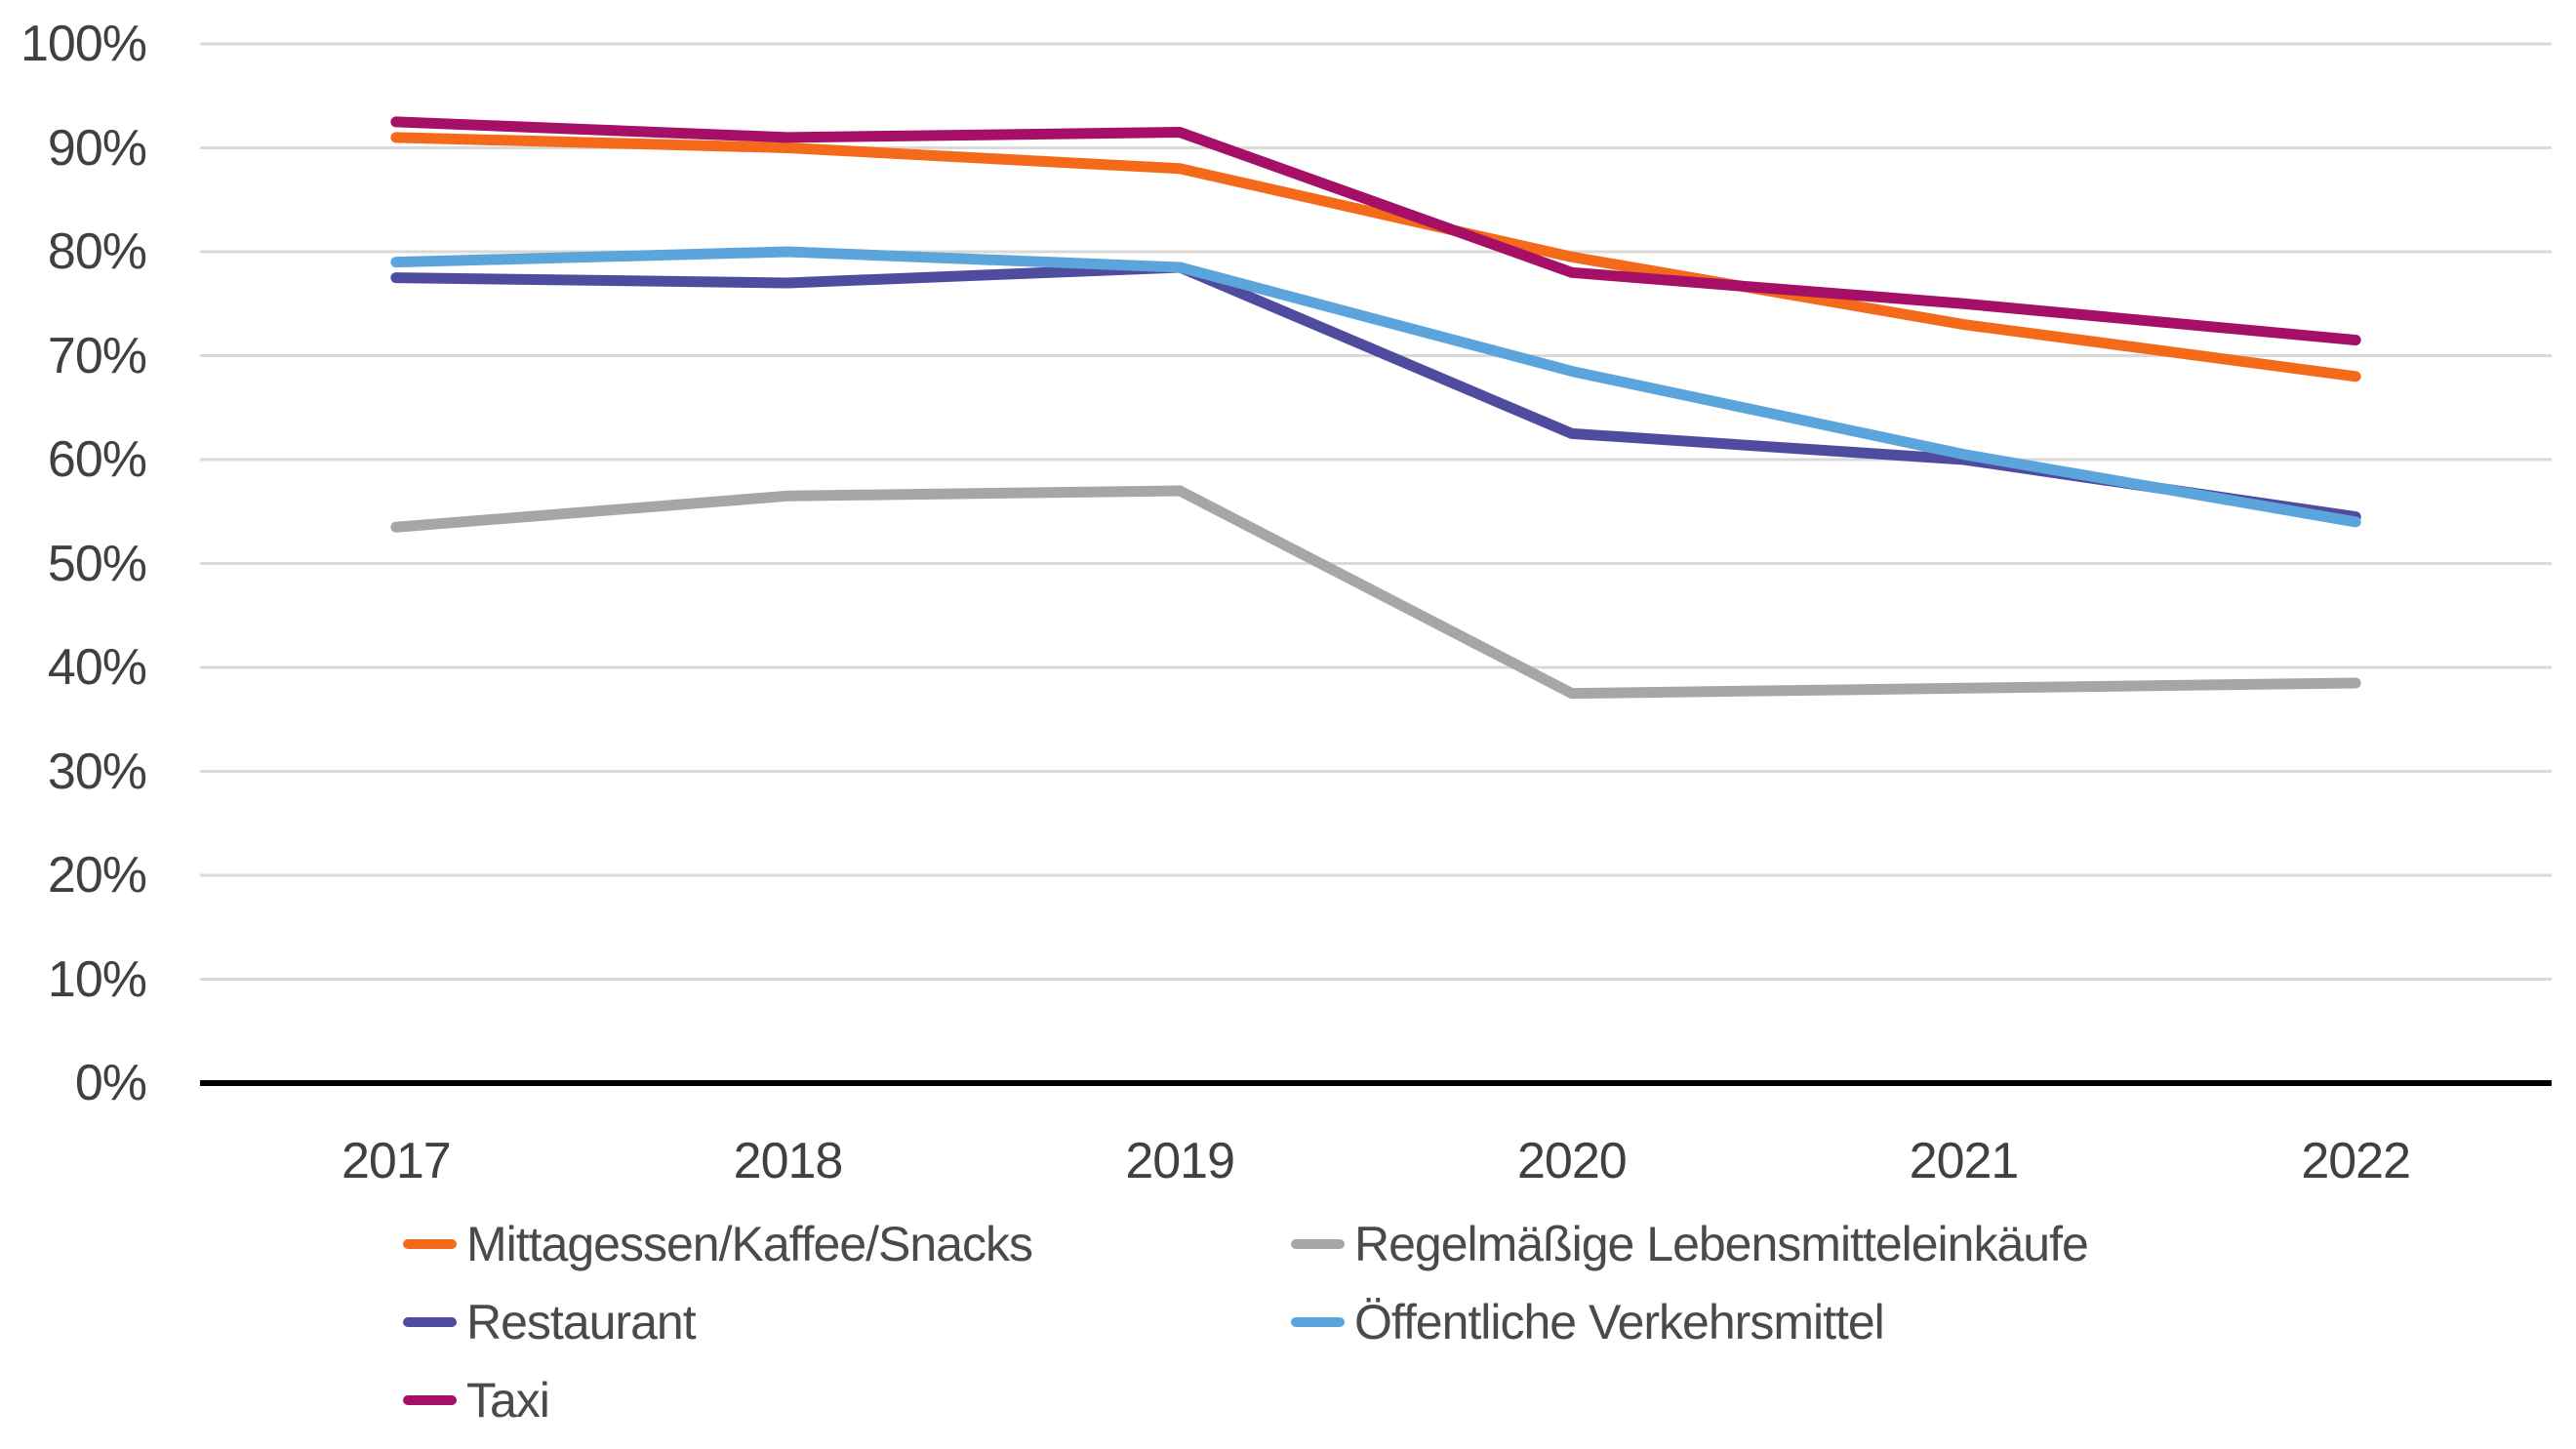 This screenshot has height=1449, width=2576. I want to click on y-tick-label-40: 40%, so click(97, 667).